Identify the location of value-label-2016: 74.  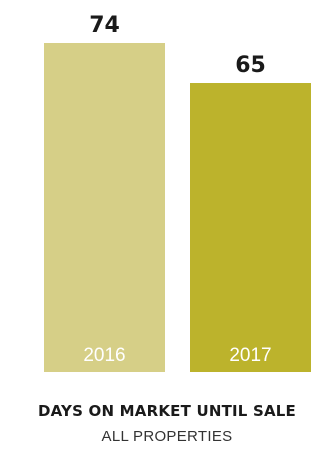
(104, 25).